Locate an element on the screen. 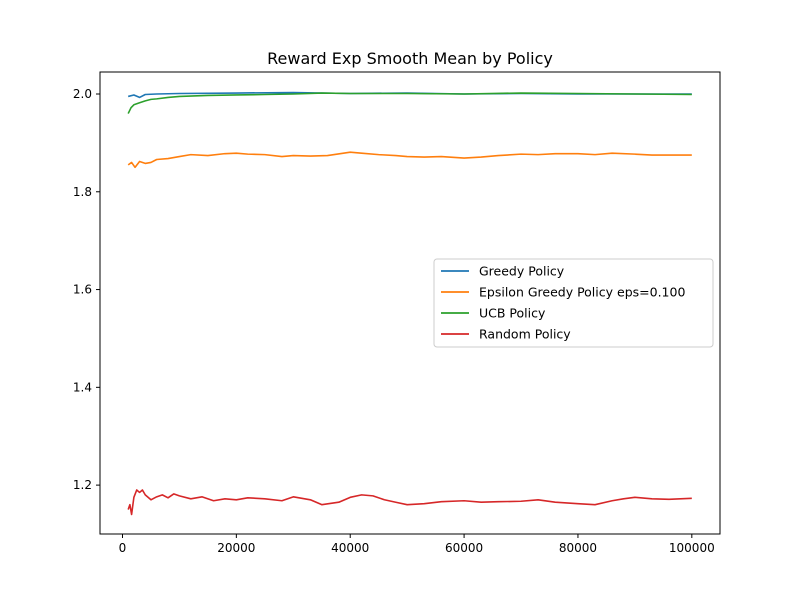 The image size is (800, 600). legend-label-0: Greedy Policy is located at coordinates (522, 271).